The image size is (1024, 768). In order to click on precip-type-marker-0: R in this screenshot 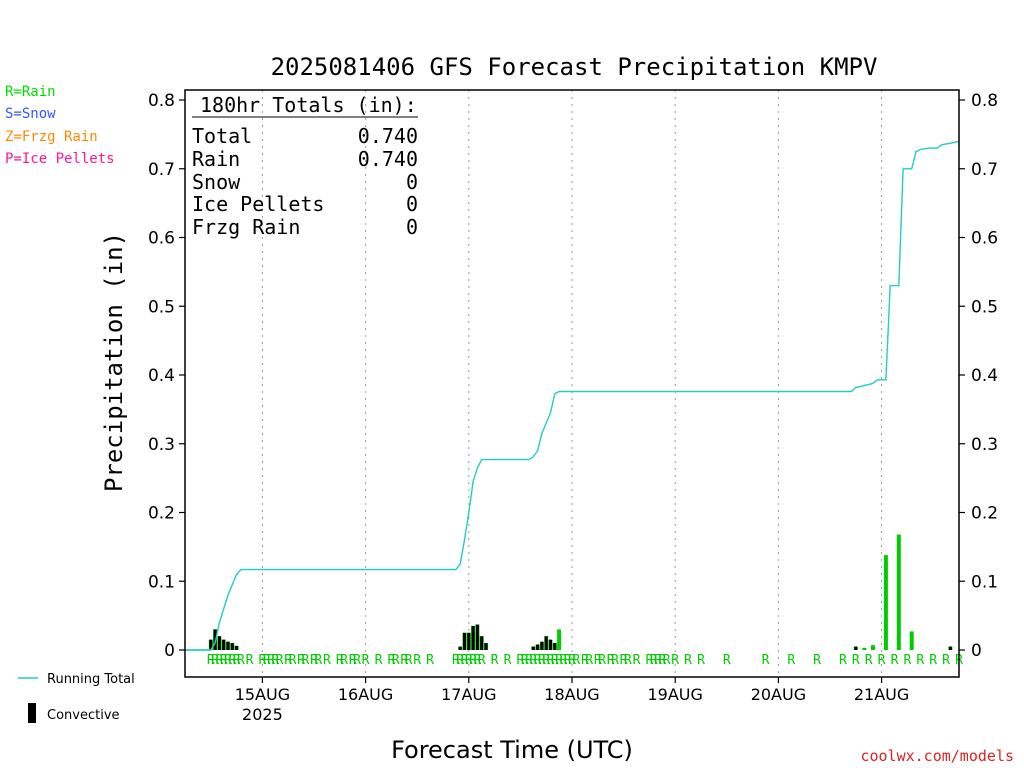, I will do `click(211, 660)`.